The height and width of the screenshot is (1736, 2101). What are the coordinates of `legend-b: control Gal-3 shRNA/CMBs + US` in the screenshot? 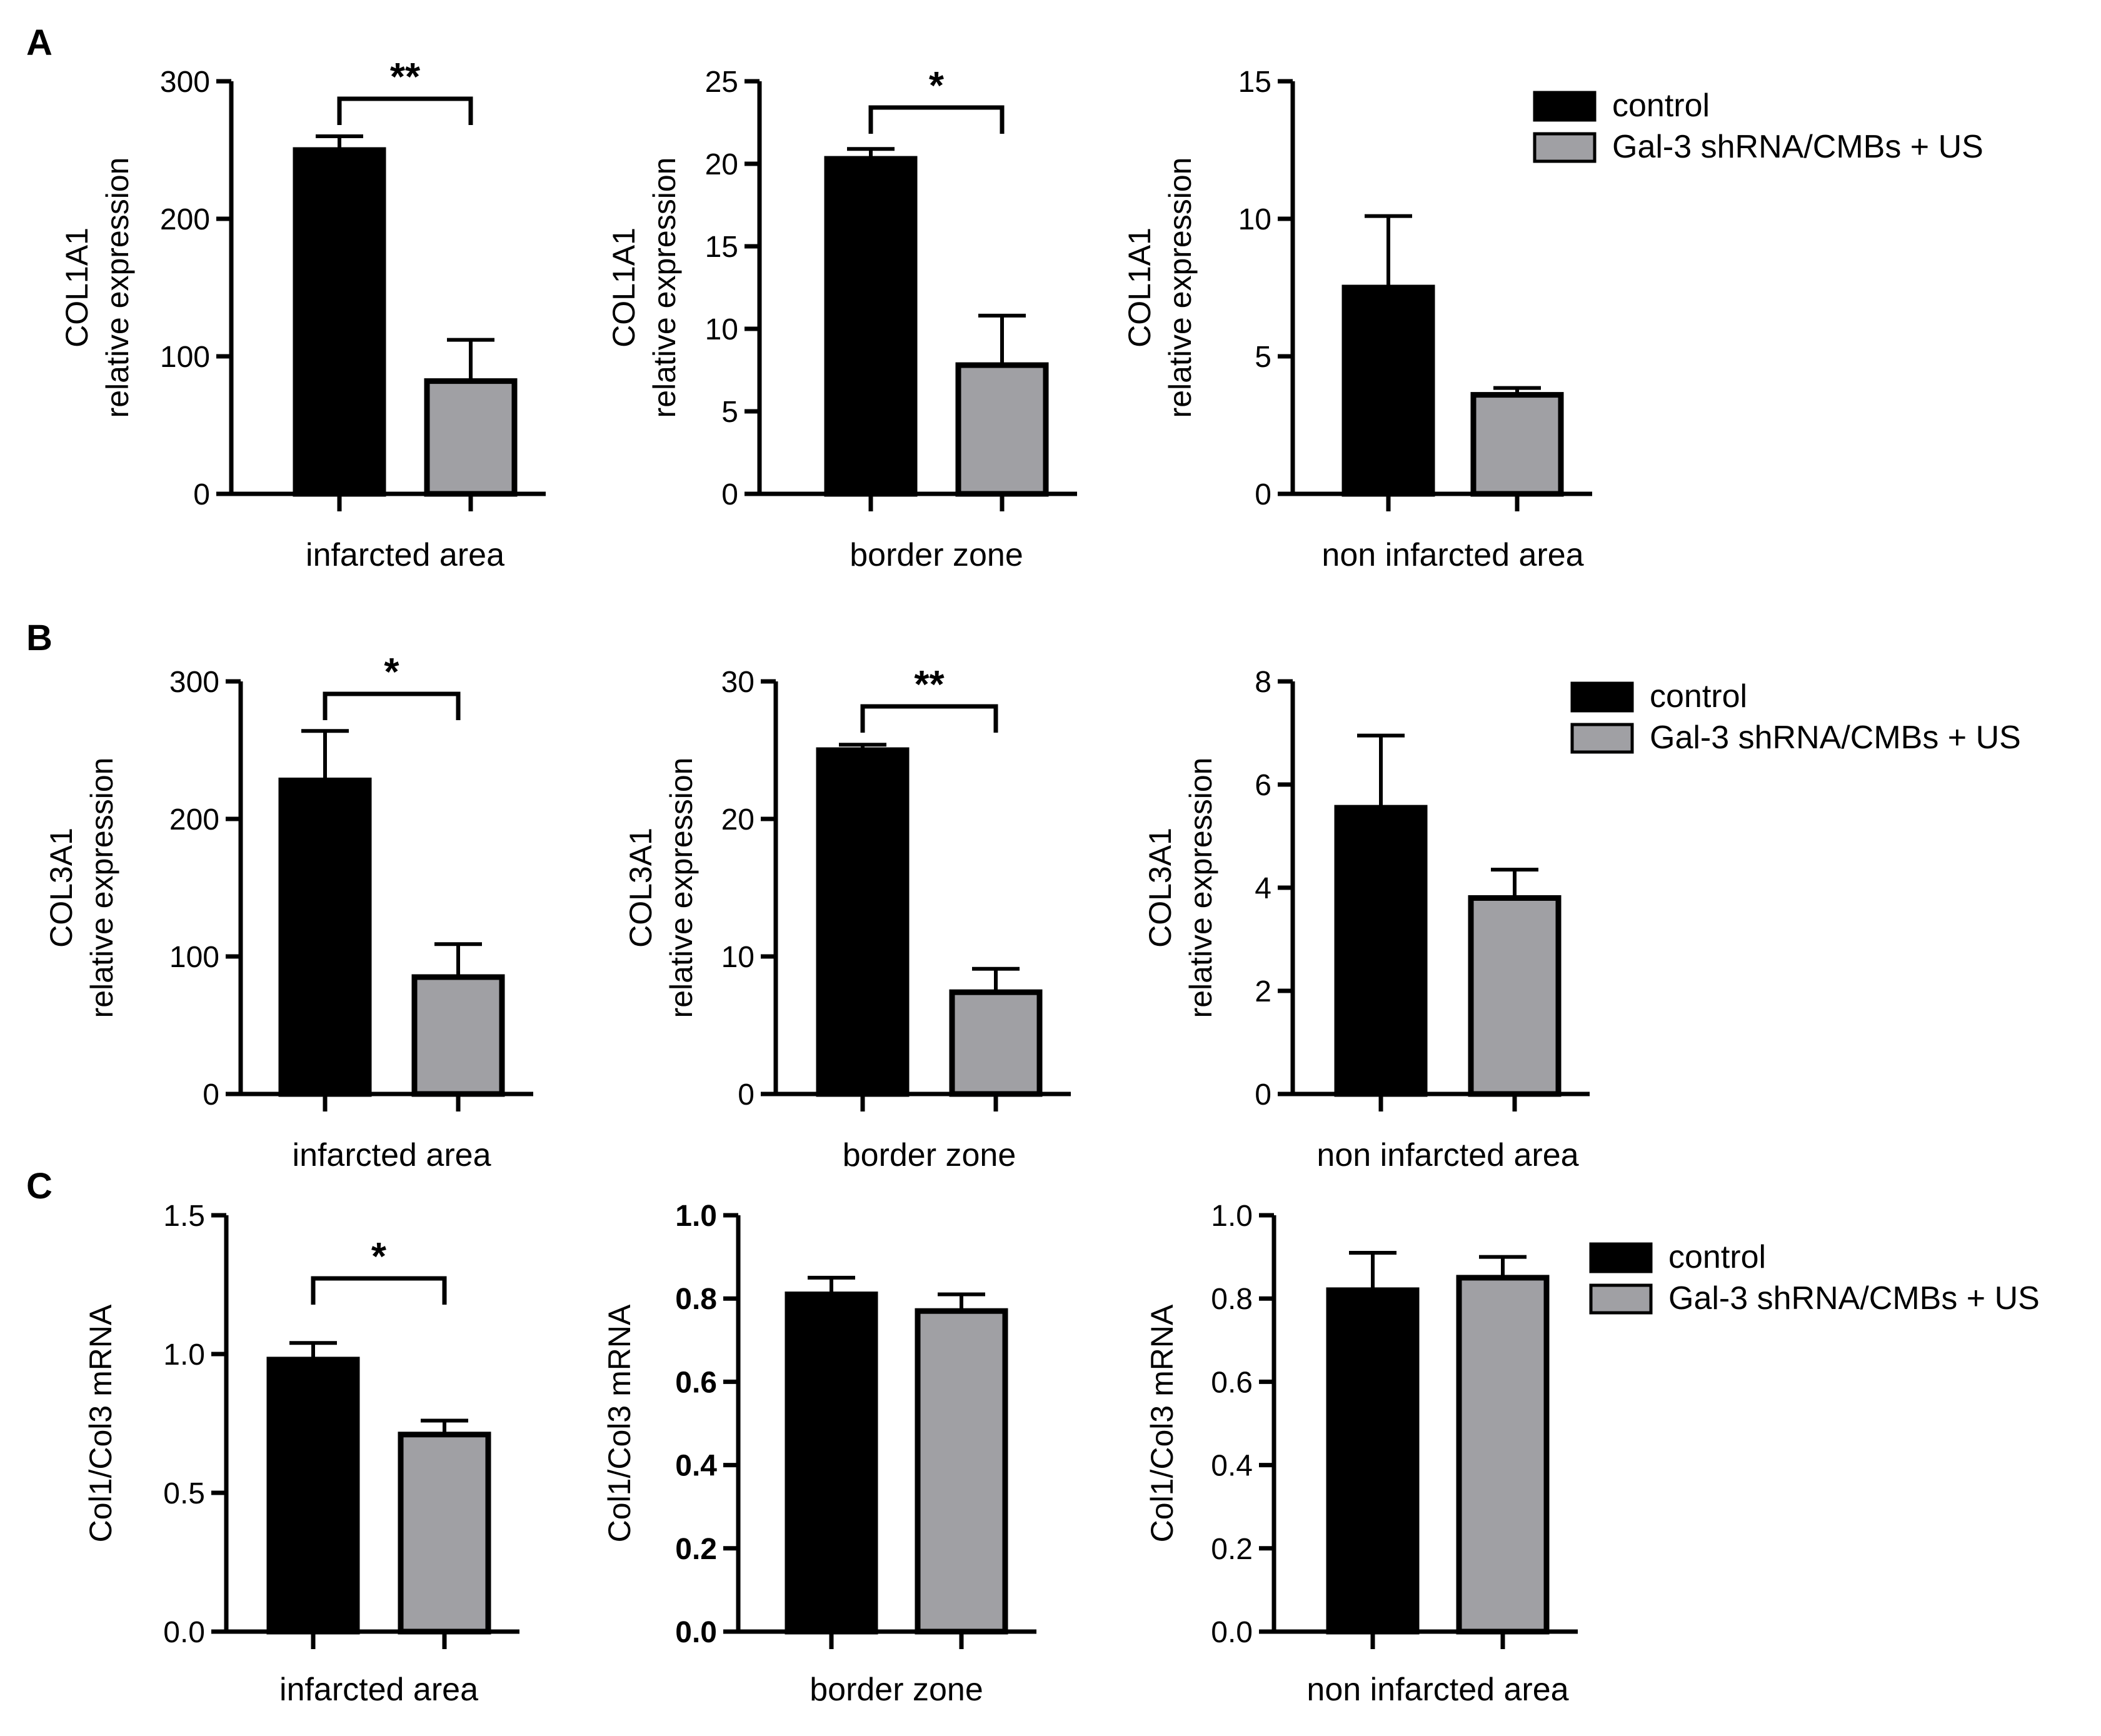 It's located at (1795, 717).